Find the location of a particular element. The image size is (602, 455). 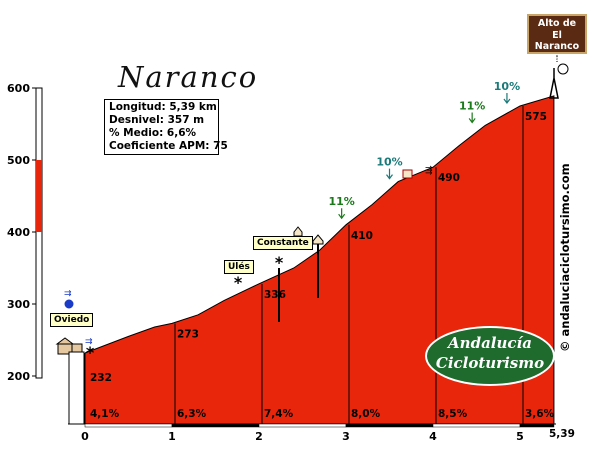

start-star-icon: * is located at coordinates (90, 352).